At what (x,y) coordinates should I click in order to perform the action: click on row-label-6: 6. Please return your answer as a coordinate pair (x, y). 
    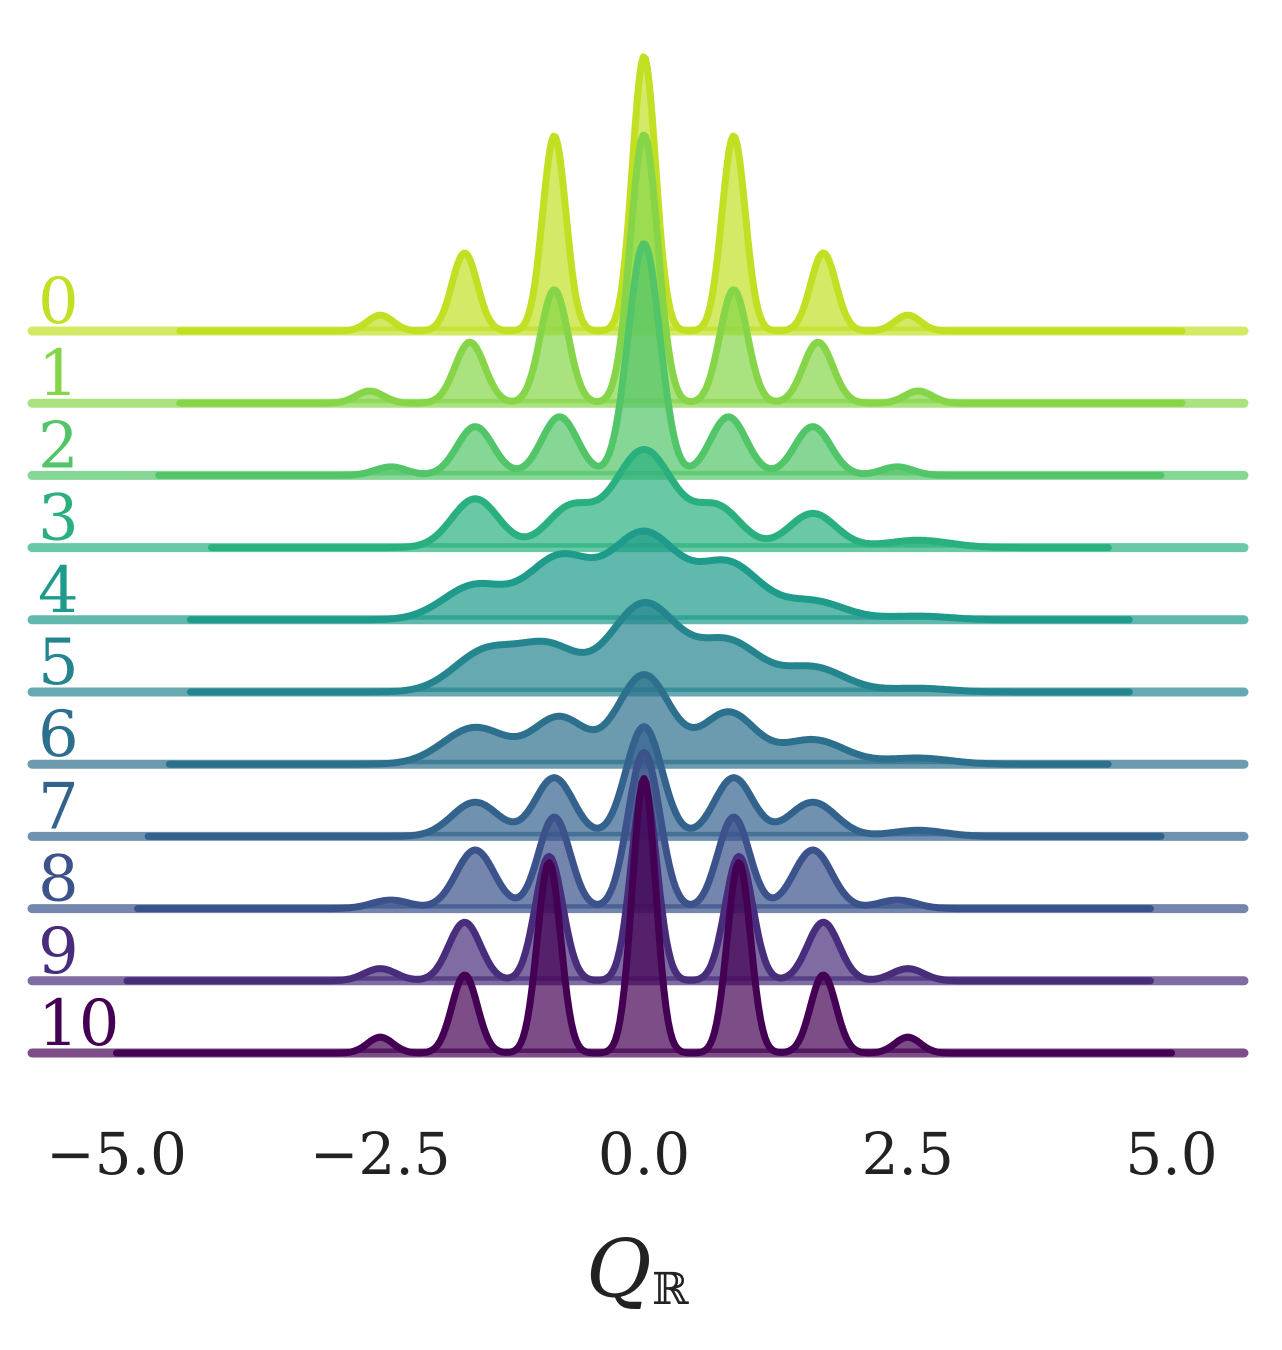
    Looking at the image, I should click on (58, 735).